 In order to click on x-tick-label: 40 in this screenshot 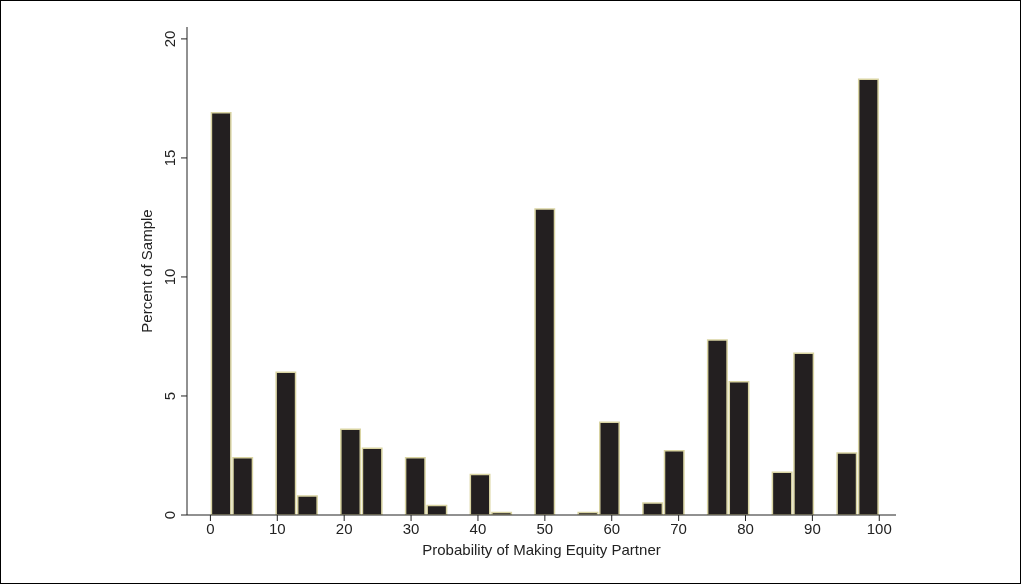, I will do `click(478, 528)`.